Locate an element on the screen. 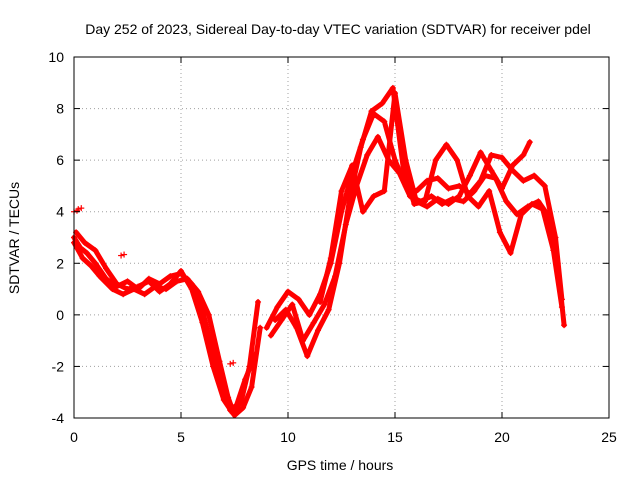 Image resolution: width=640 pixels, height=480 pixels. y-tick-label: 8 is located at coordinates (60, 109).